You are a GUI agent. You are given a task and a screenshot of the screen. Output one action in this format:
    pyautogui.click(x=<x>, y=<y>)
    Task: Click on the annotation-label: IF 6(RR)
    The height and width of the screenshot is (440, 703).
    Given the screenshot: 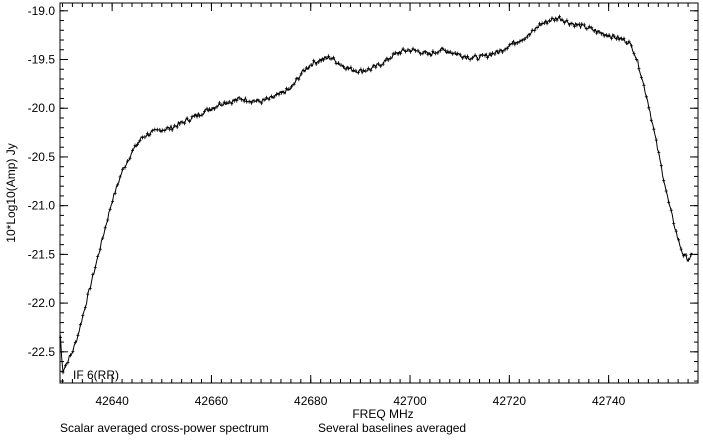 What is the action you would take?
    pyautogui.click(x=96, y=375)
    